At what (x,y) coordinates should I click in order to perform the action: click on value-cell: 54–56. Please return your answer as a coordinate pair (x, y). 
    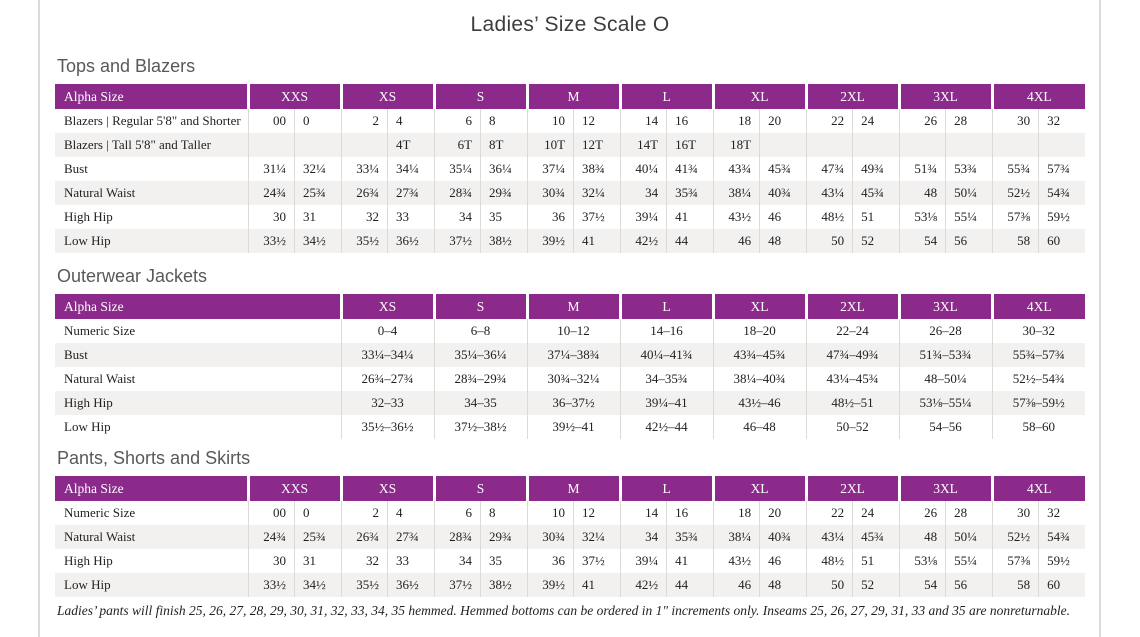
    Looking at the image, I should click on (945, 427).